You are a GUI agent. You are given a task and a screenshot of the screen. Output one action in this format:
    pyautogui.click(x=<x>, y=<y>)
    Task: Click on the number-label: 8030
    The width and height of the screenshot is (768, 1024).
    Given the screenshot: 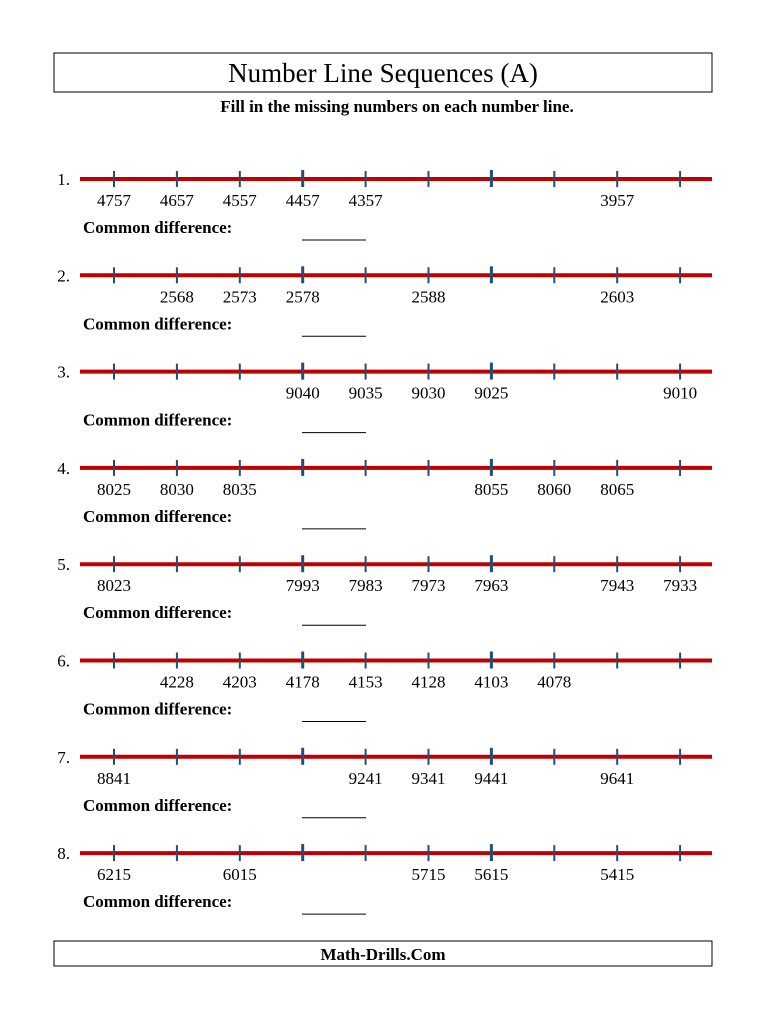 What is the action you would take?
    pyautogui.click(x=177, y=489)
    